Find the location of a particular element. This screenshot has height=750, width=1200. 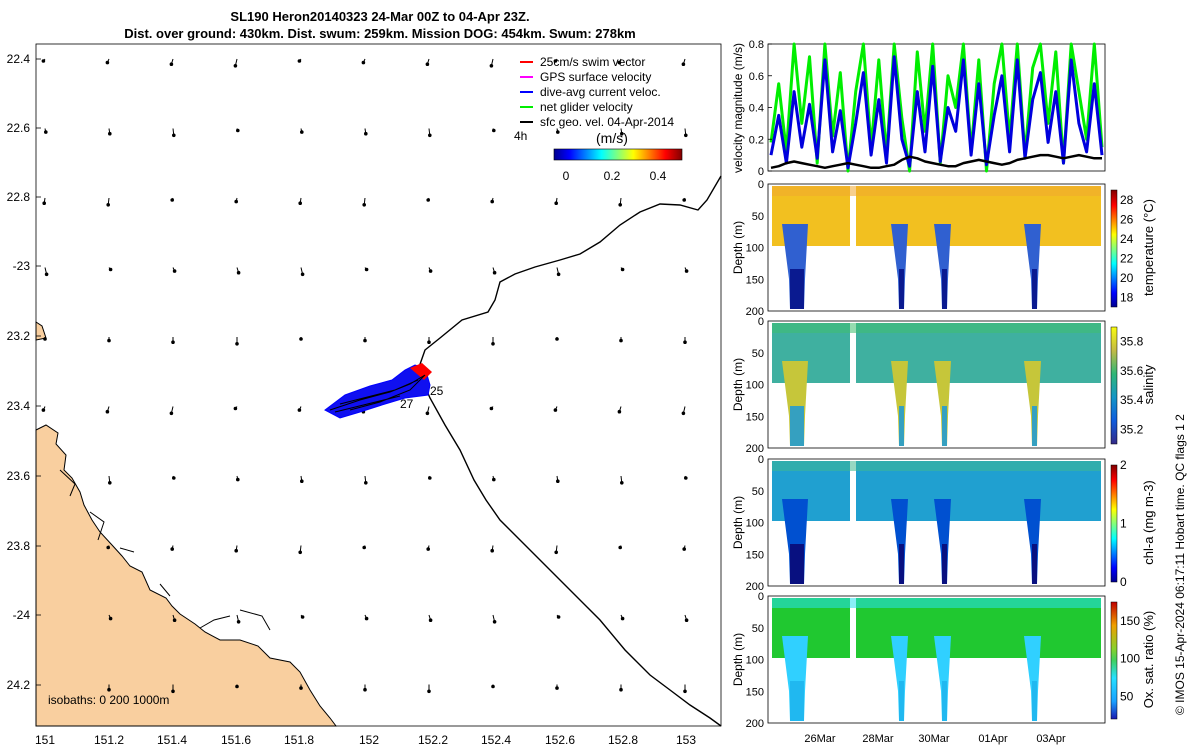

velocity-ytick-4: 0.8 is located at coordinates (756, 45).